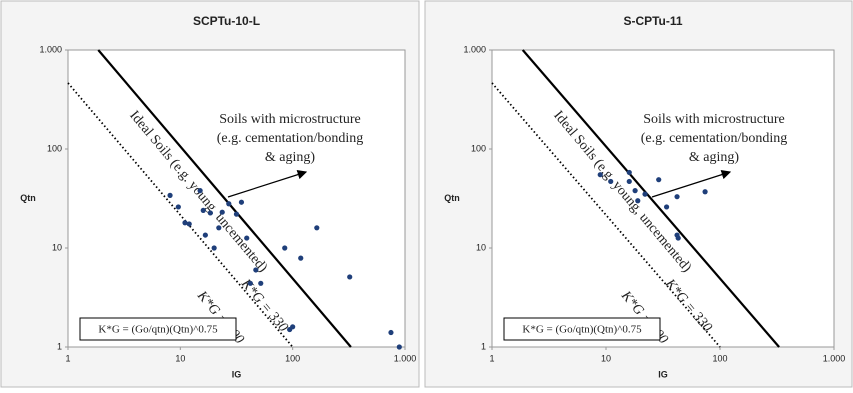 The height and width of the screenshot is (393, 853). I want to click on chart-title: SCPTu-10-L, so click(226, 21).